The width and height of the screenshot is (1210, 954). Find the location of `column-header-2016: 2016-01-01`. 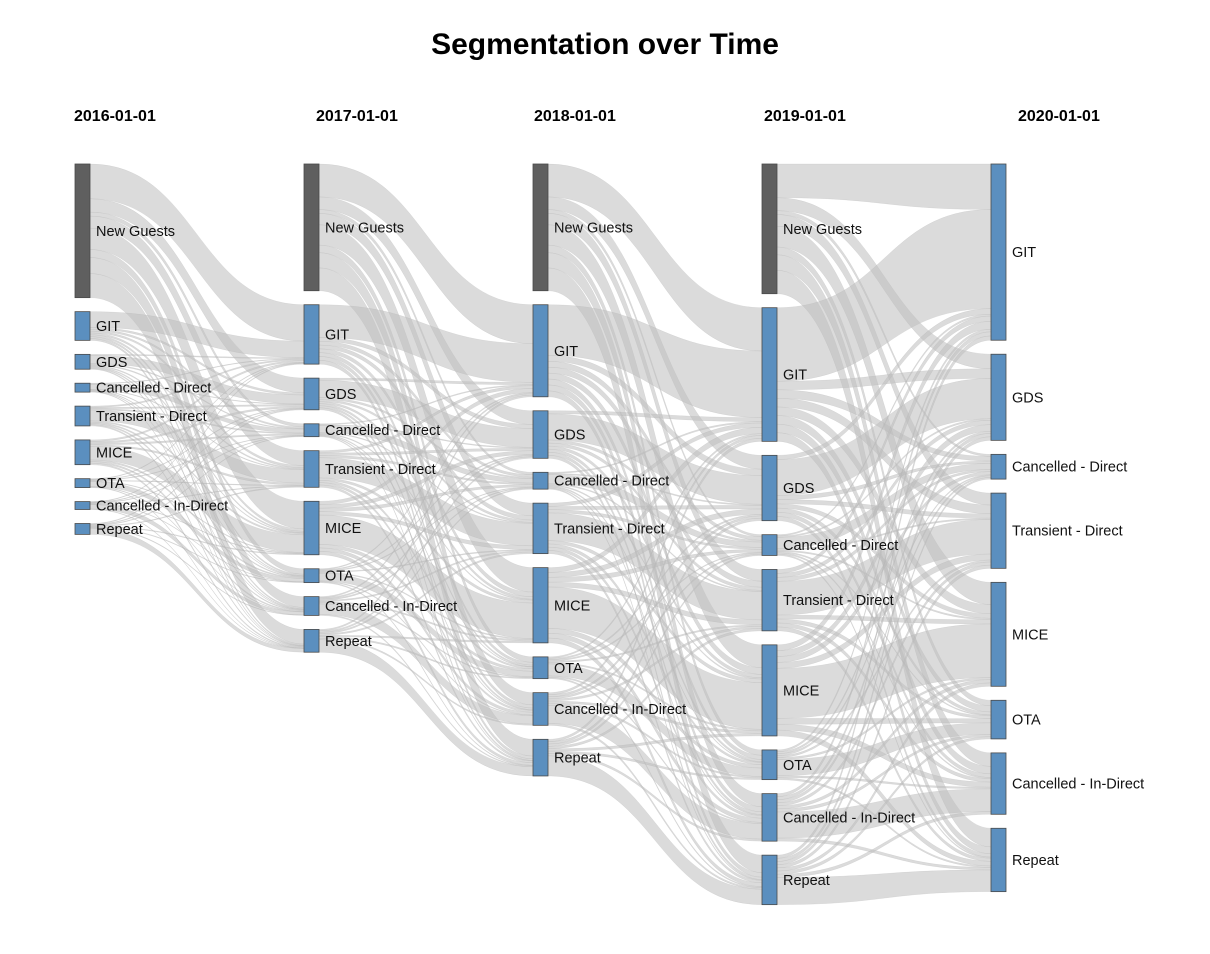

column-header-2016: 2016-01-01 is located at coordinates (115, 116).